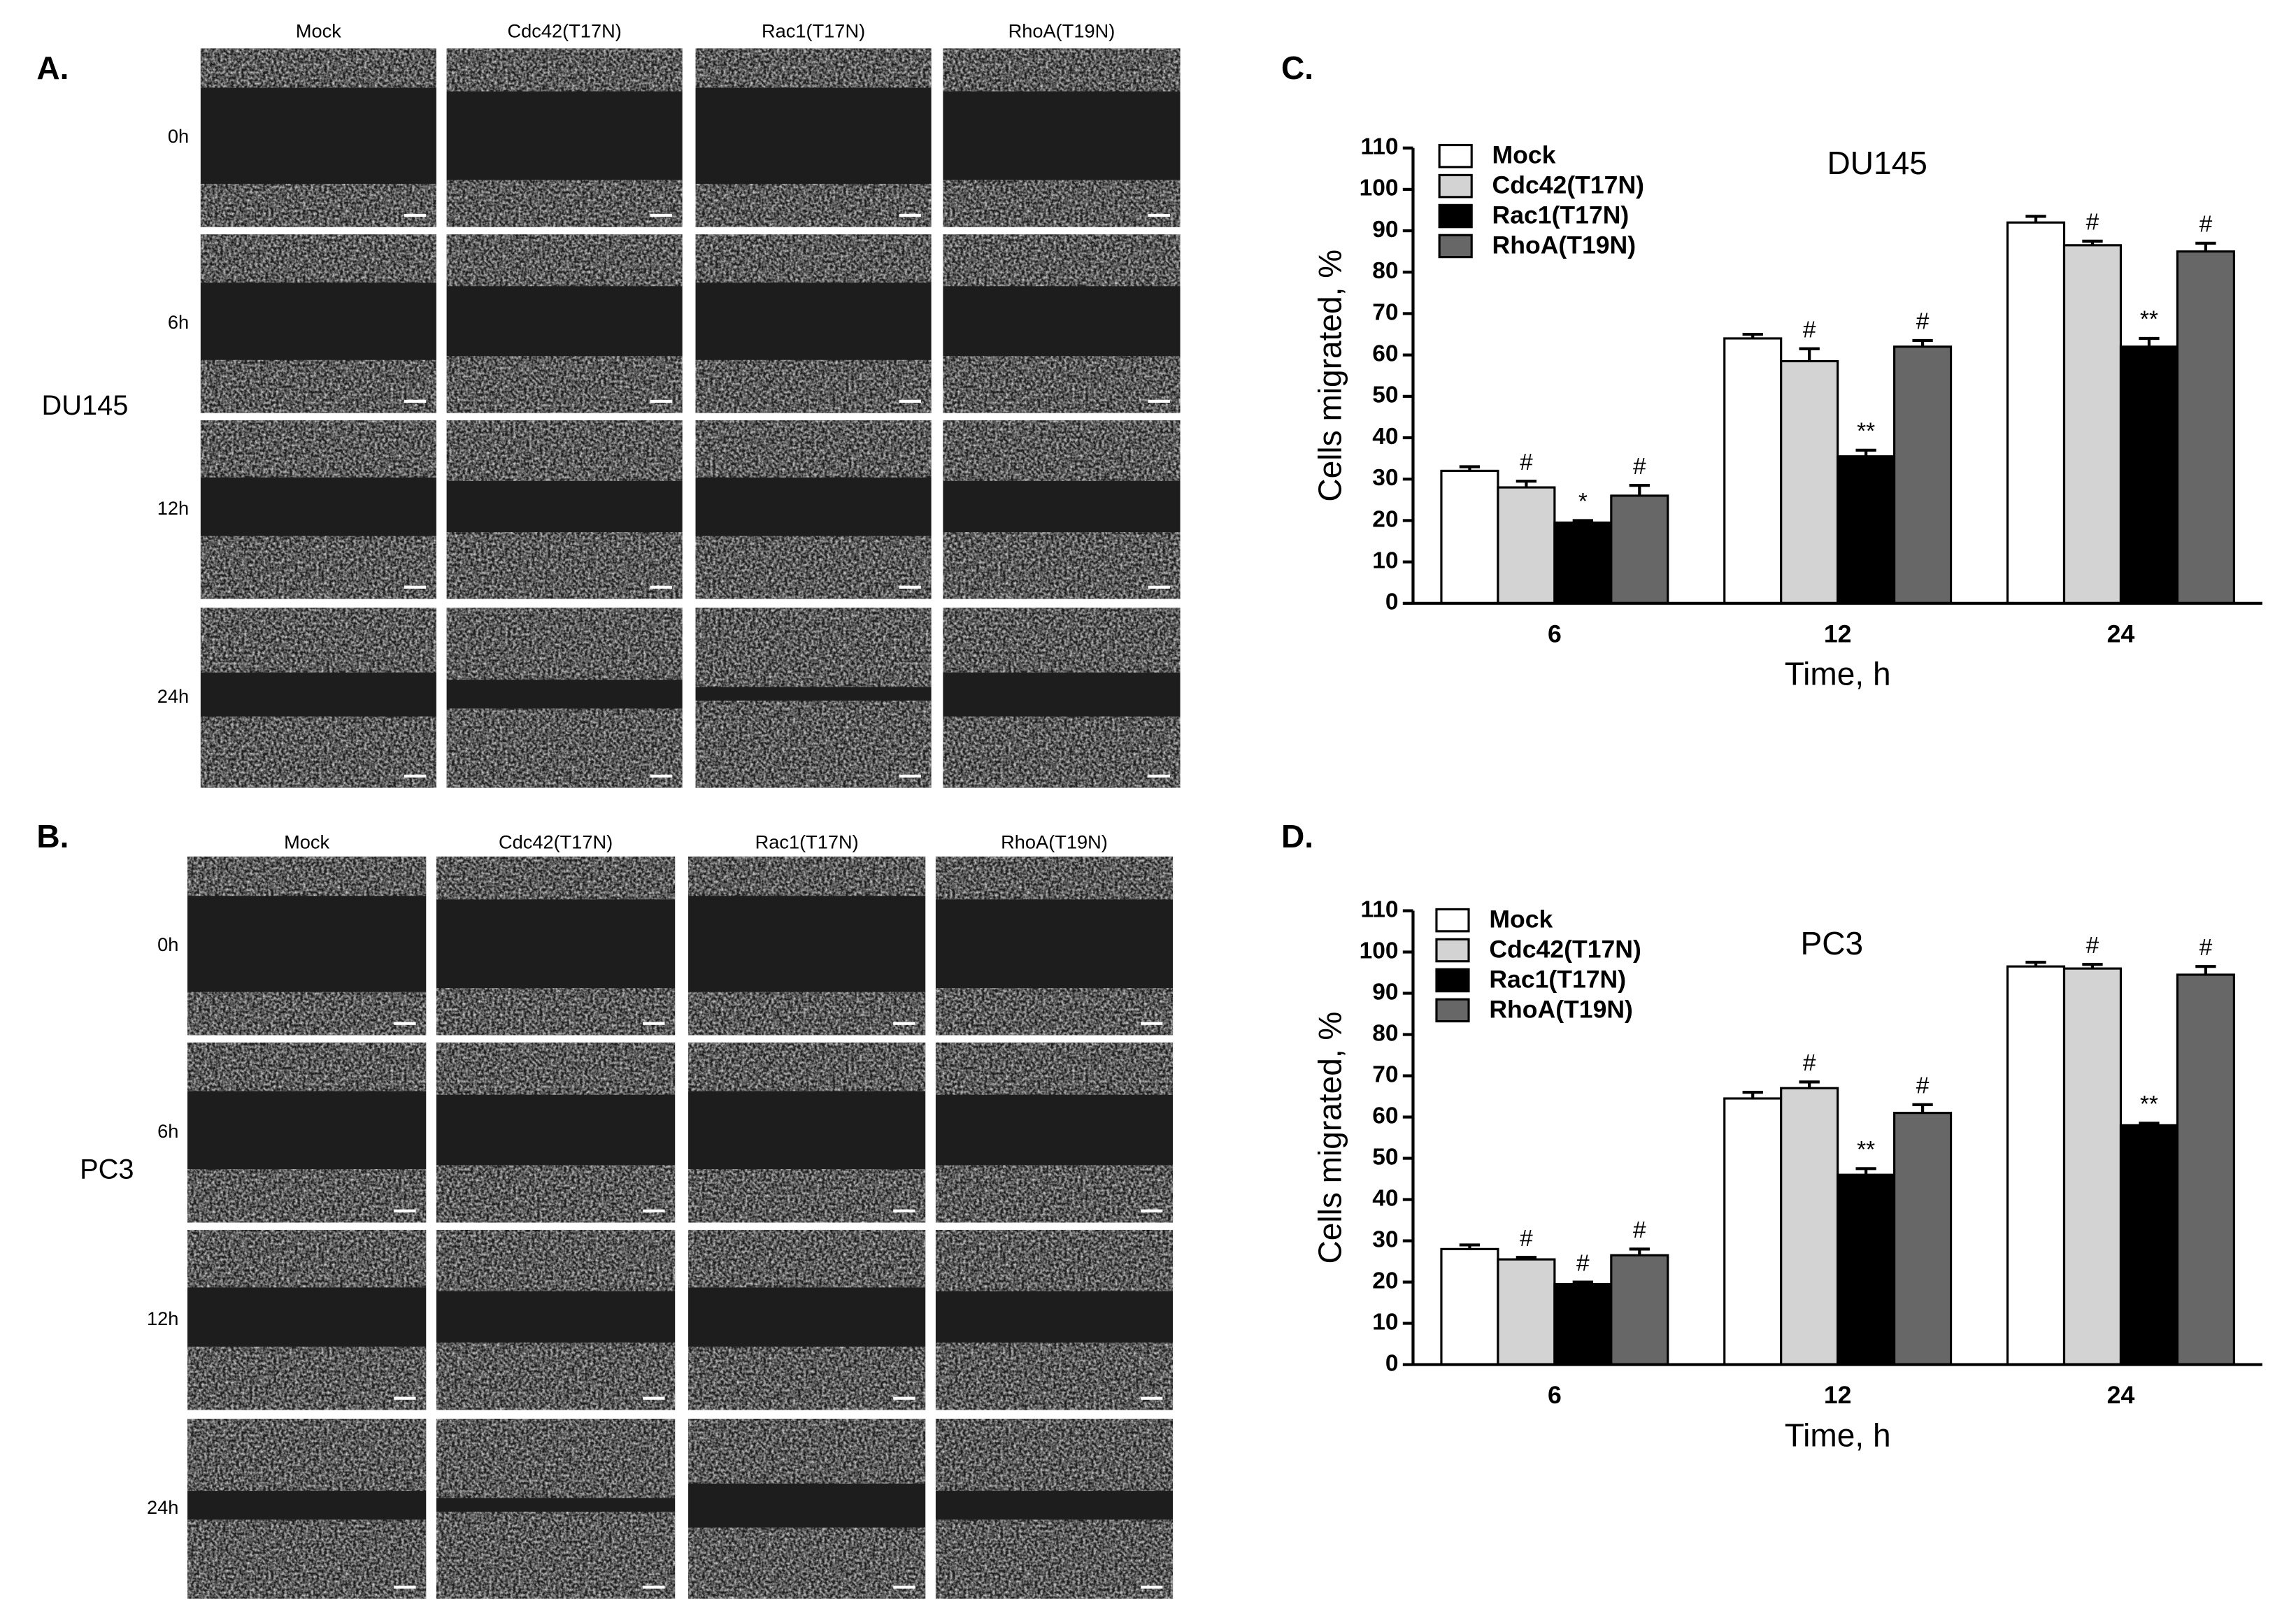 This screenshot has width=2296, height=1618. Describe the element at coordinates (1838, 1435) in the screenshot. I see `x-axis-title: Time, h` at that location.